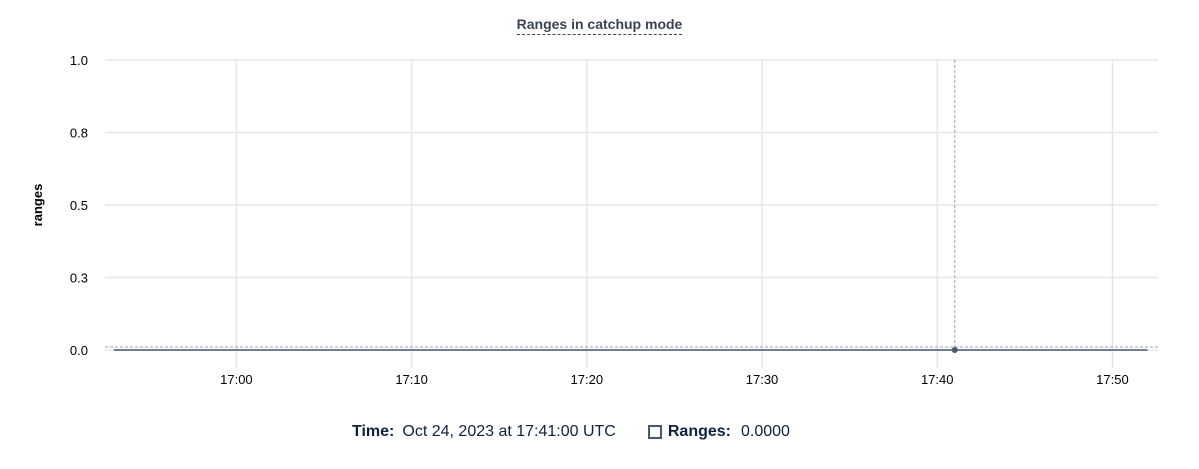  I want to click on time-label: Time:, so click(373, 431).